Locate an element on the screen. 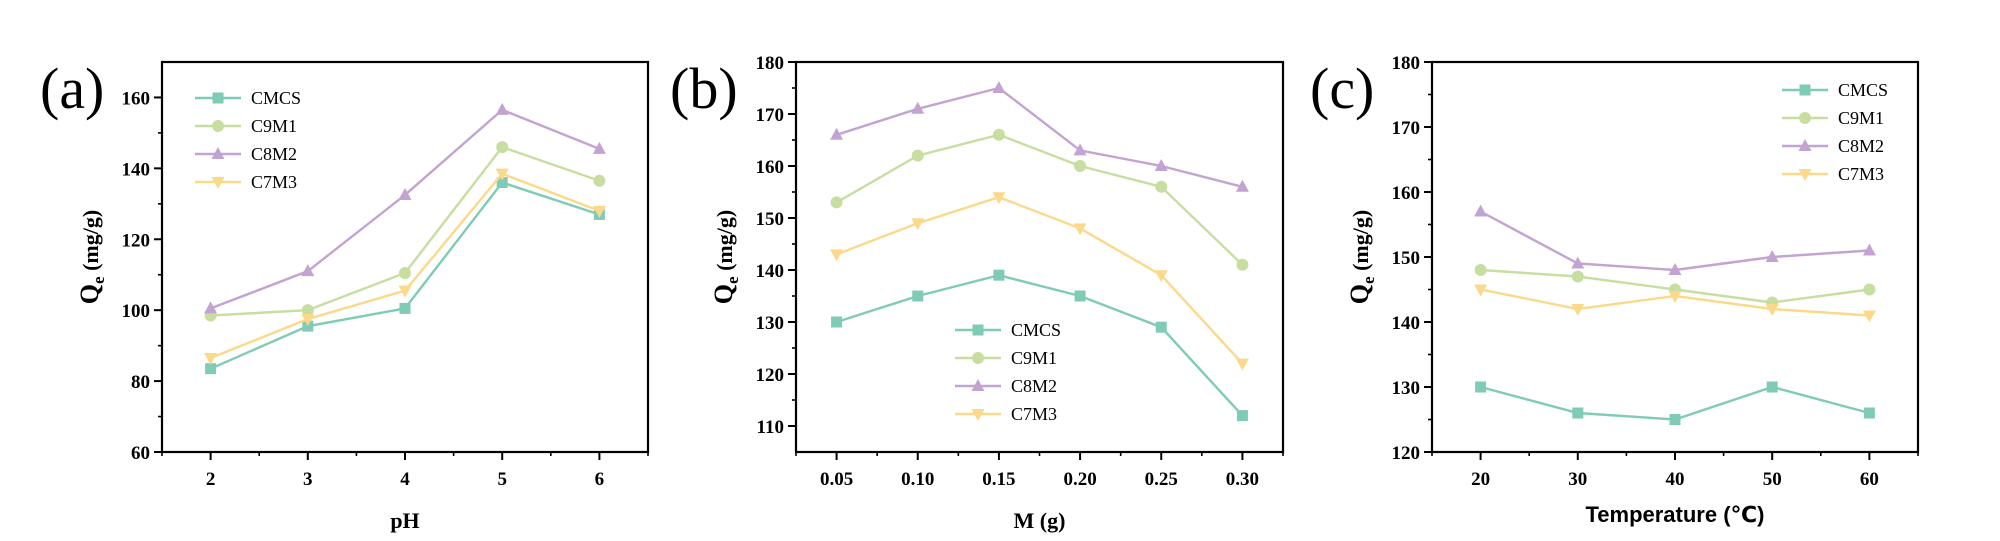 Image resolution: width=2000 pixels, height=541 pixels. x-tick-label: 6 is located at coordinates (600, 479).